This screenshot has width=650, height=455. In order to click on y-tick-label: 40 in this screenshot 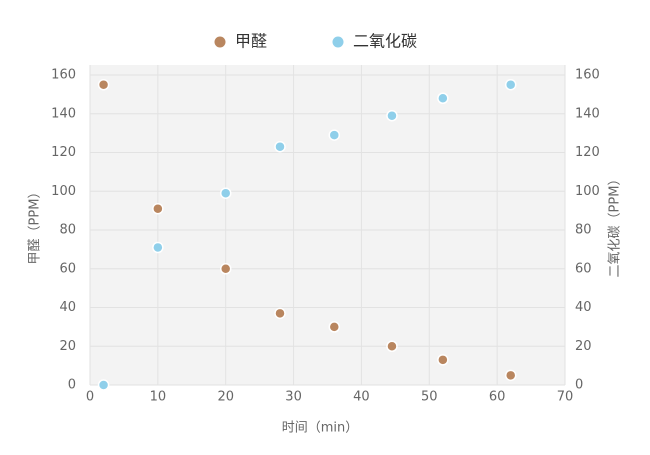, I will do `click(67, 307)`.